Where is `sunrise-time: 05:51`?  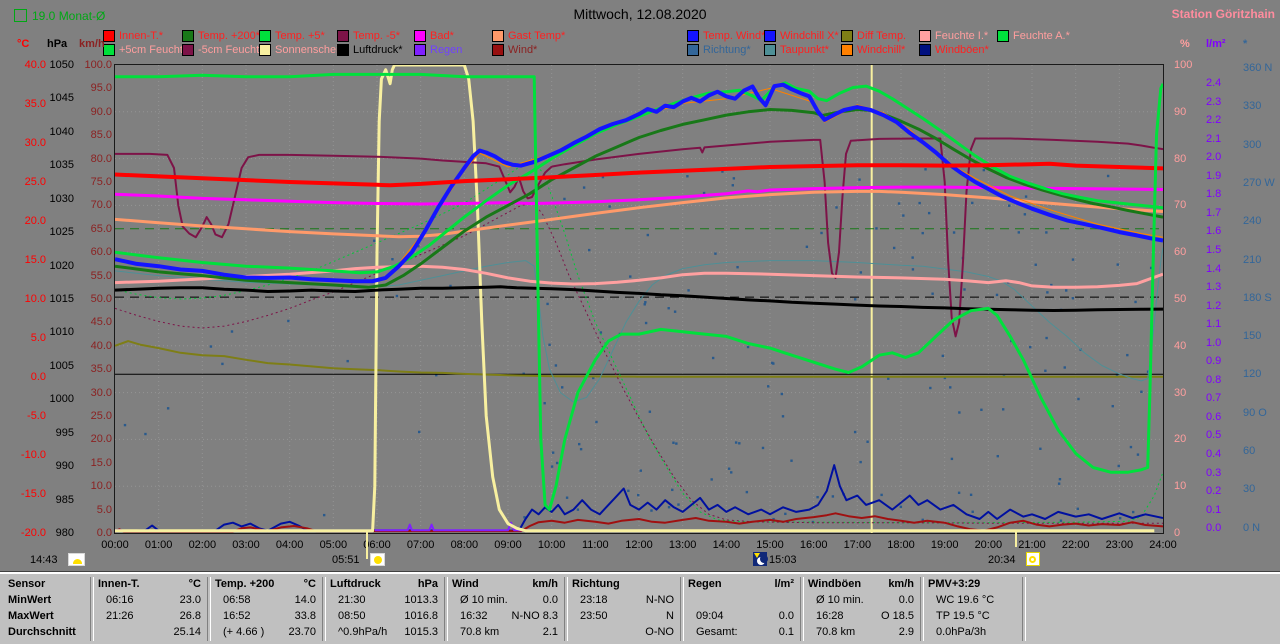 sunrise-time: 05:51 is located at coordinates (346, 560).